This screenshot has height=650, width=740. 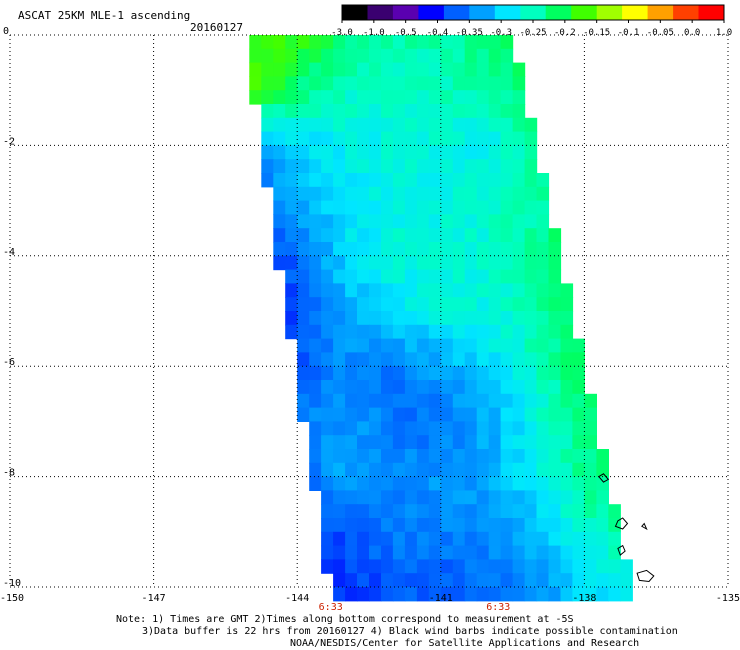 What do you see at coordinates (692, 33) in the screenshot?
I see `colorbar-label: 0.0` at bounding box center [692, 33].